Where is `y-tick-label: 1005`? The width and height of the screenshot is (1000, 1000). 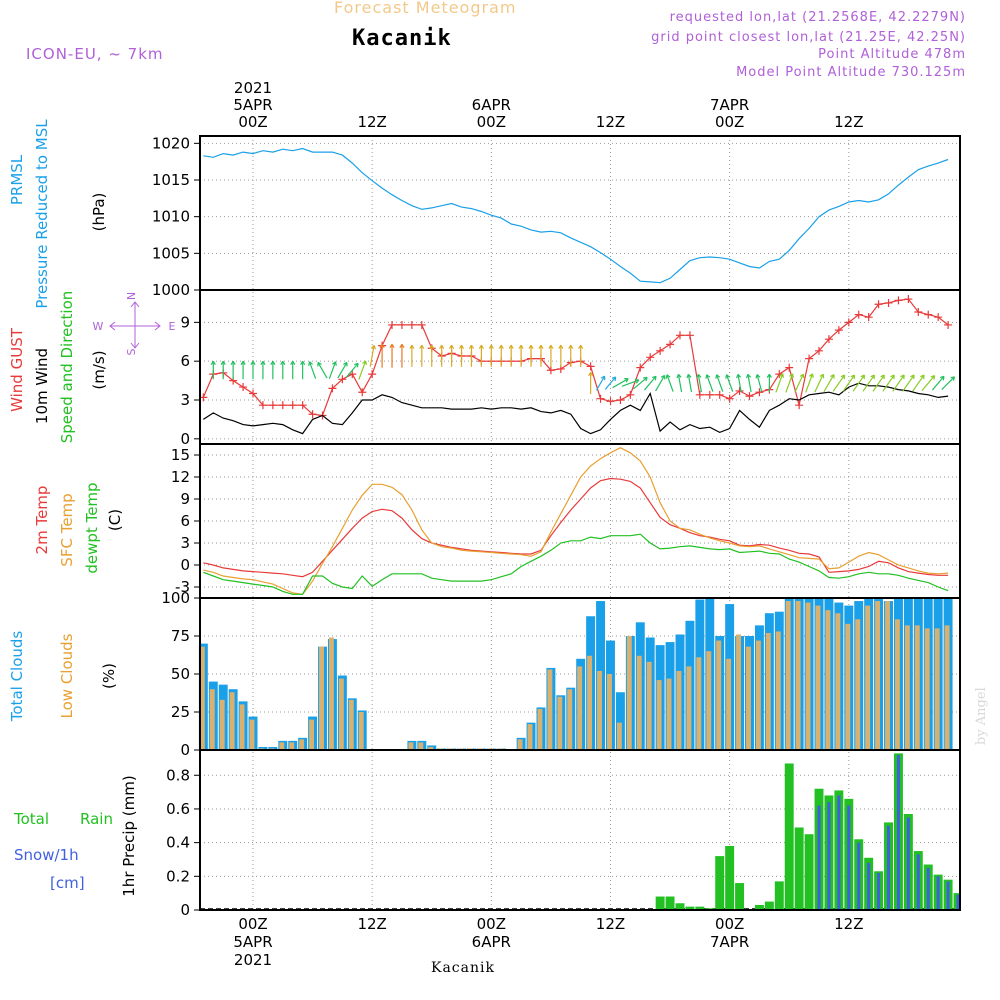 y-tick-label: 1005 is located at coordinates (171, 253).